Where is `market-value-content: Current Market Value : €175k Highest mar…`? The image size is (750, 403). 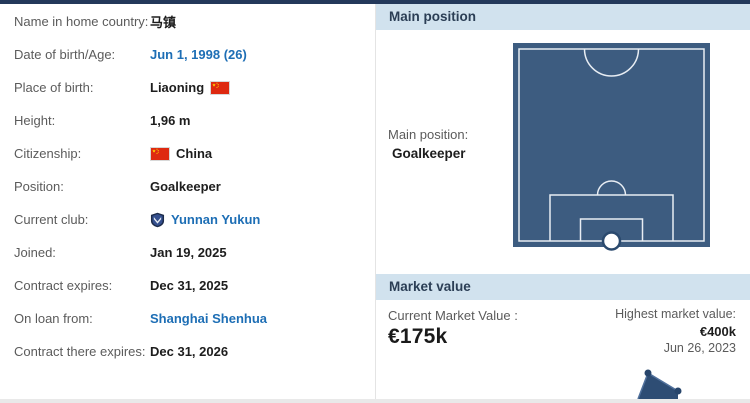
market-value-content: Current Market Value : €175k Highest mar… is located at coordinates (563, 350).